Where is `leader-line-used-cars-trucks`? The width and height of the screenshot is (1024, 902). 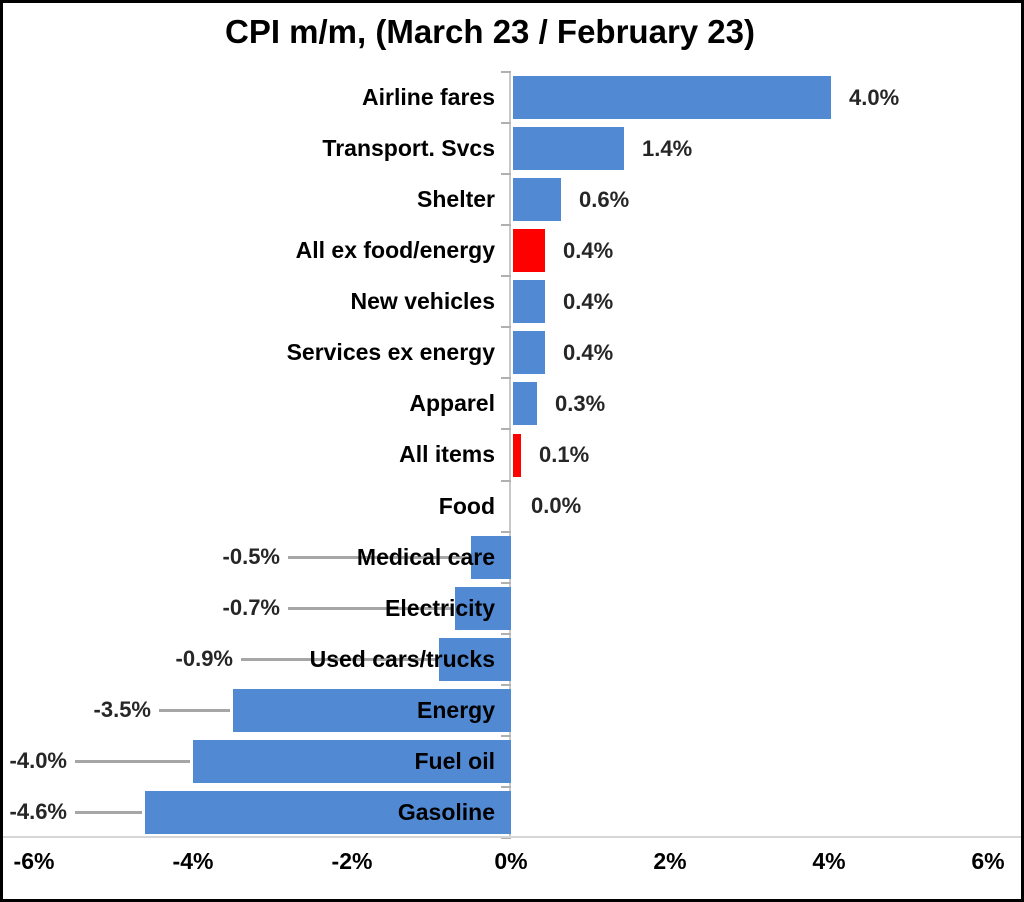
leader-line-used-cars-trucks is located at coordinates (338, 659).